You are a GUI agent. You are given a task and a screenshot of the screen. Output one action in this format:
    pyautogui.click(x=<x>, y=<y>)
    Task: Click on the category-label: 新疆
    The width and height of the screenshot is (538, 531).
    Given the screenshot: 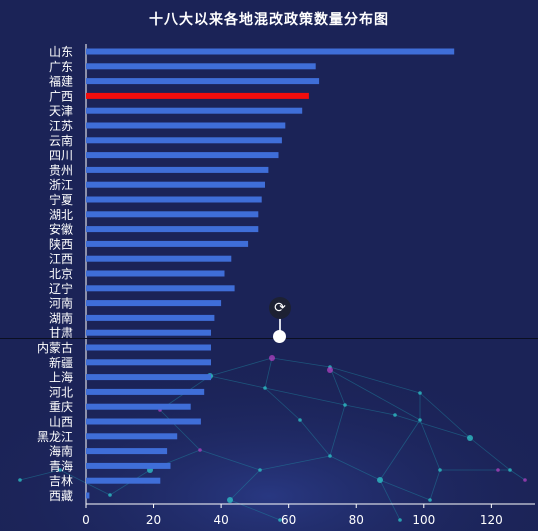 What is the action you would take?
    pyautogui.click(x=61, y=362)
    